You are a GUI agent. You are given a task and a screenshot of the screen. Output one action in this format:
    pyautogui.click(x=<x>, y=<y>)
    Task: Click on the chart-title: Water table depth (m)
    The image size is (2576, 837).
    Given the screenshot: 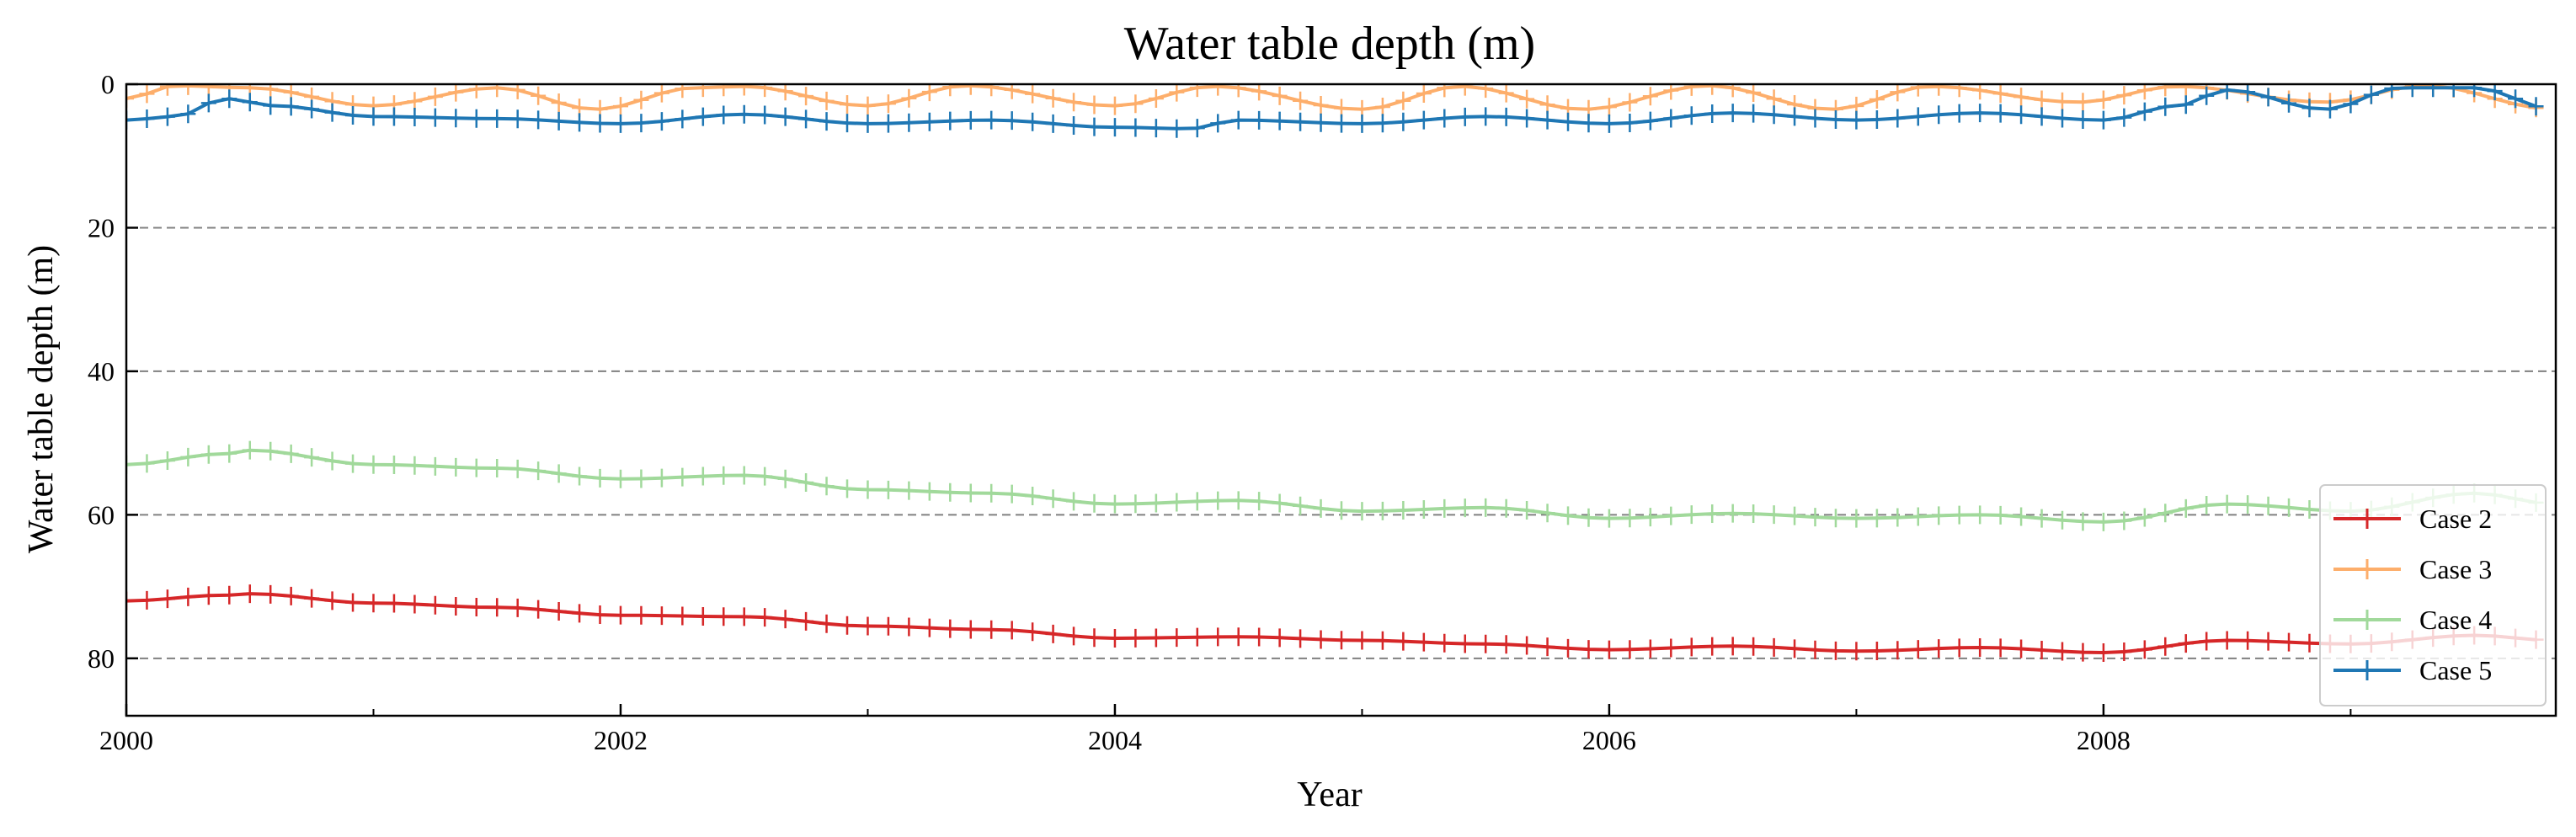 What is the action you would take?
    pyautogui.click(x=1329, y=44)
    